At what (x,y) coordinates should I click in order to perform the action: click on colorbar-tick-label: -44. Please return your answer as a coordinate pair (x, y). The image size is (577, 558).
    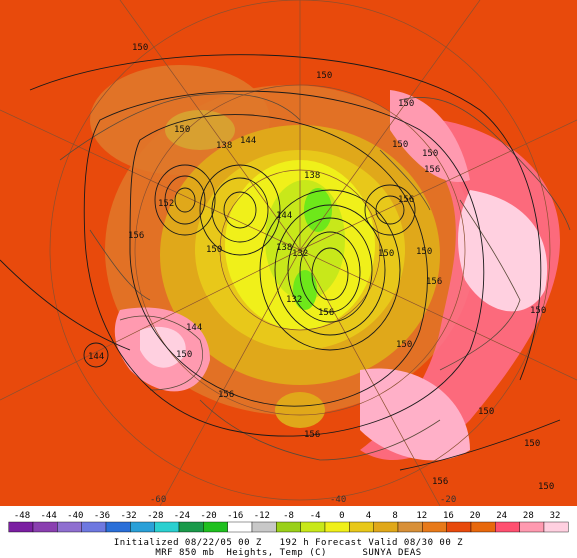
    Looking at the image, I should click on (49, 516).